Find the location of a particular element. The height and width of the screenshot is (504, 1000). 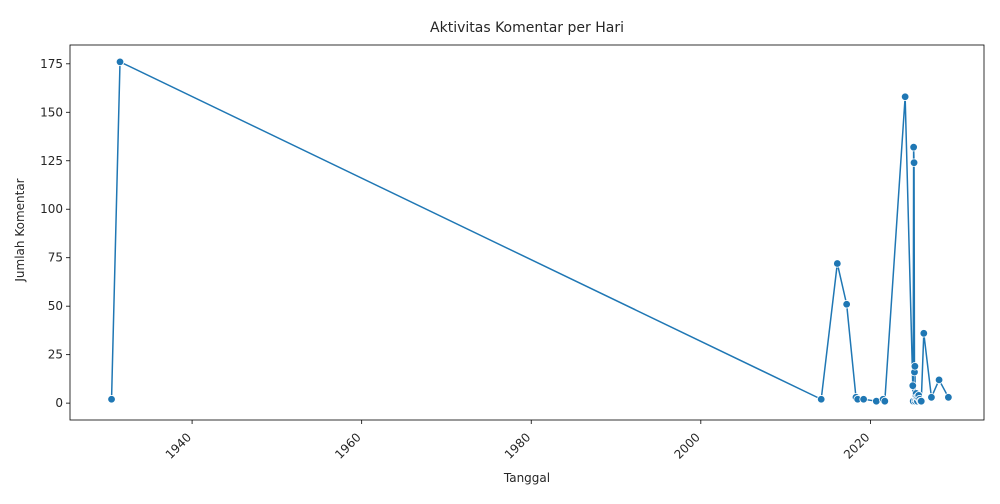

y-tick-label: 125 is located at coordinates (51, 161).